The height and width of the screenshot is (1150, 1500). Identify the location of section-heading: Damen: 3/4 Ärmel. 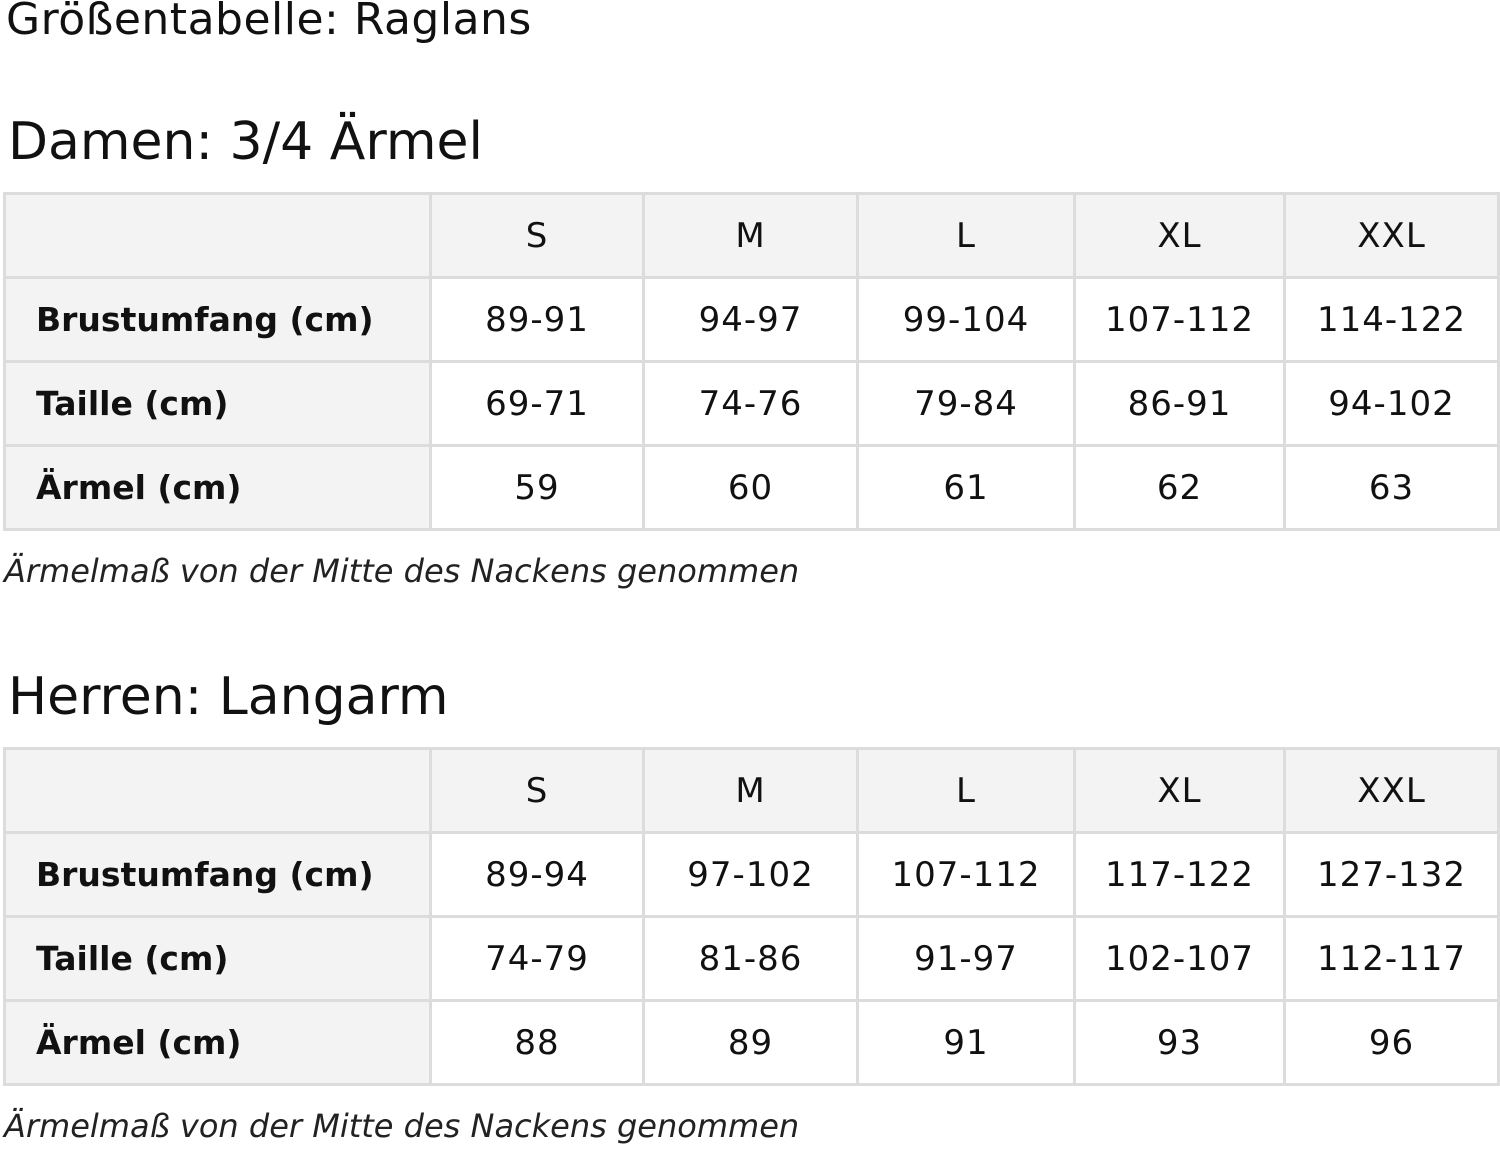
(245, 142).